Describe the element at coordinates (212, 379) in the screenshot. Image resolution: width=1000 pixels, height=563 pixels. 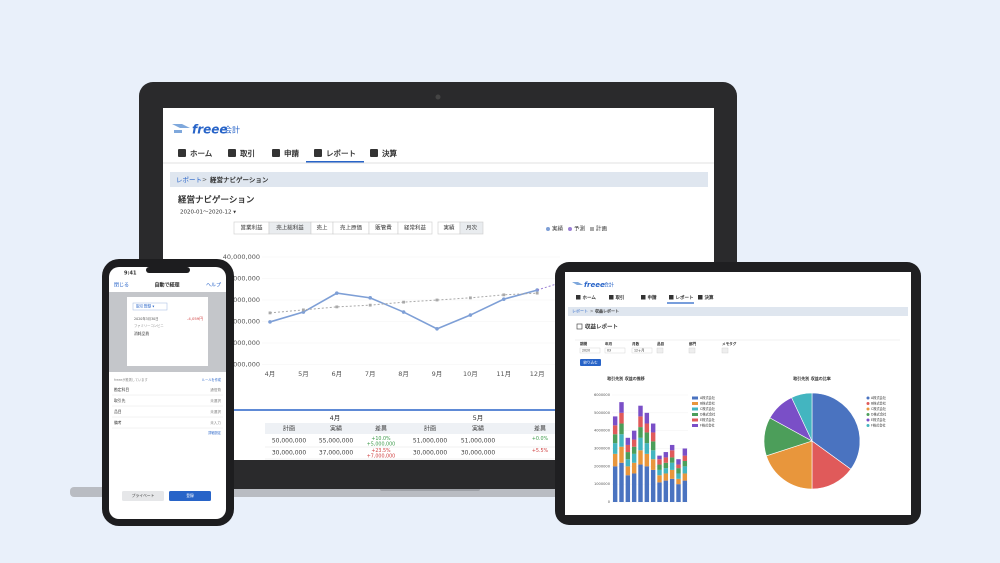
I see `rule-link: ルールを作成` at that location.